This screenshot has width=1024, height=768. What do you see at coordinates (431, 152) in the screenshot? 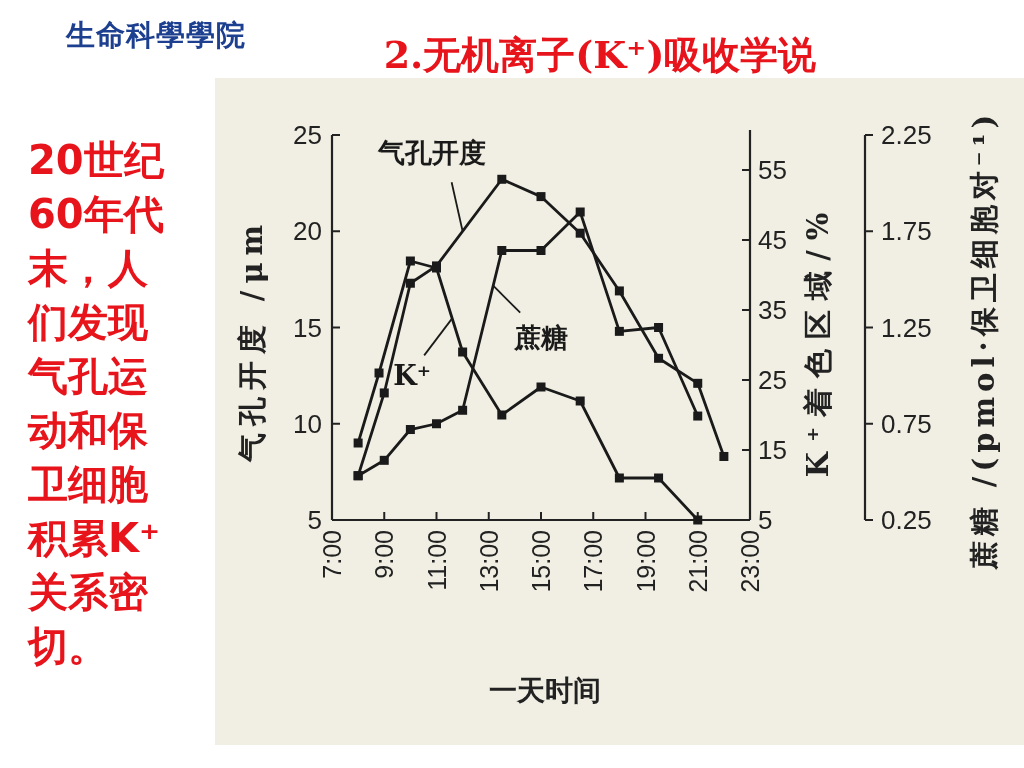
I see `legend-label: 气孔开度` at bounding box center [431, 152].